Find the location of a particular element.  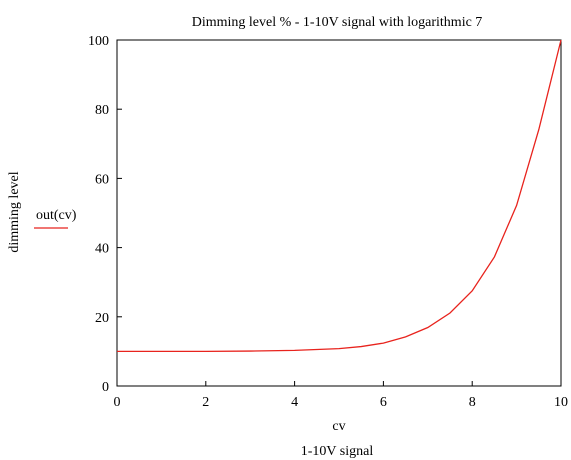

y-tick-label: 80 is located at coordinates (102, 110).